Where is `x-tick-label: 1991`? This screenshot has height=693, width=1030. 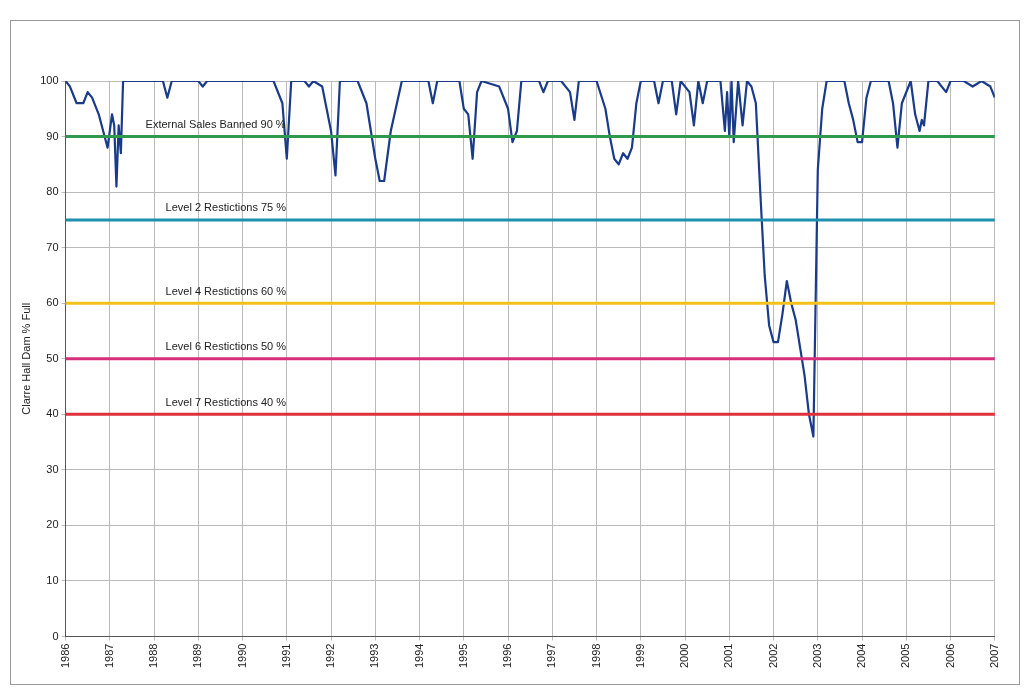 x-tick-label: 1991 is located at coordinates (285, 656).